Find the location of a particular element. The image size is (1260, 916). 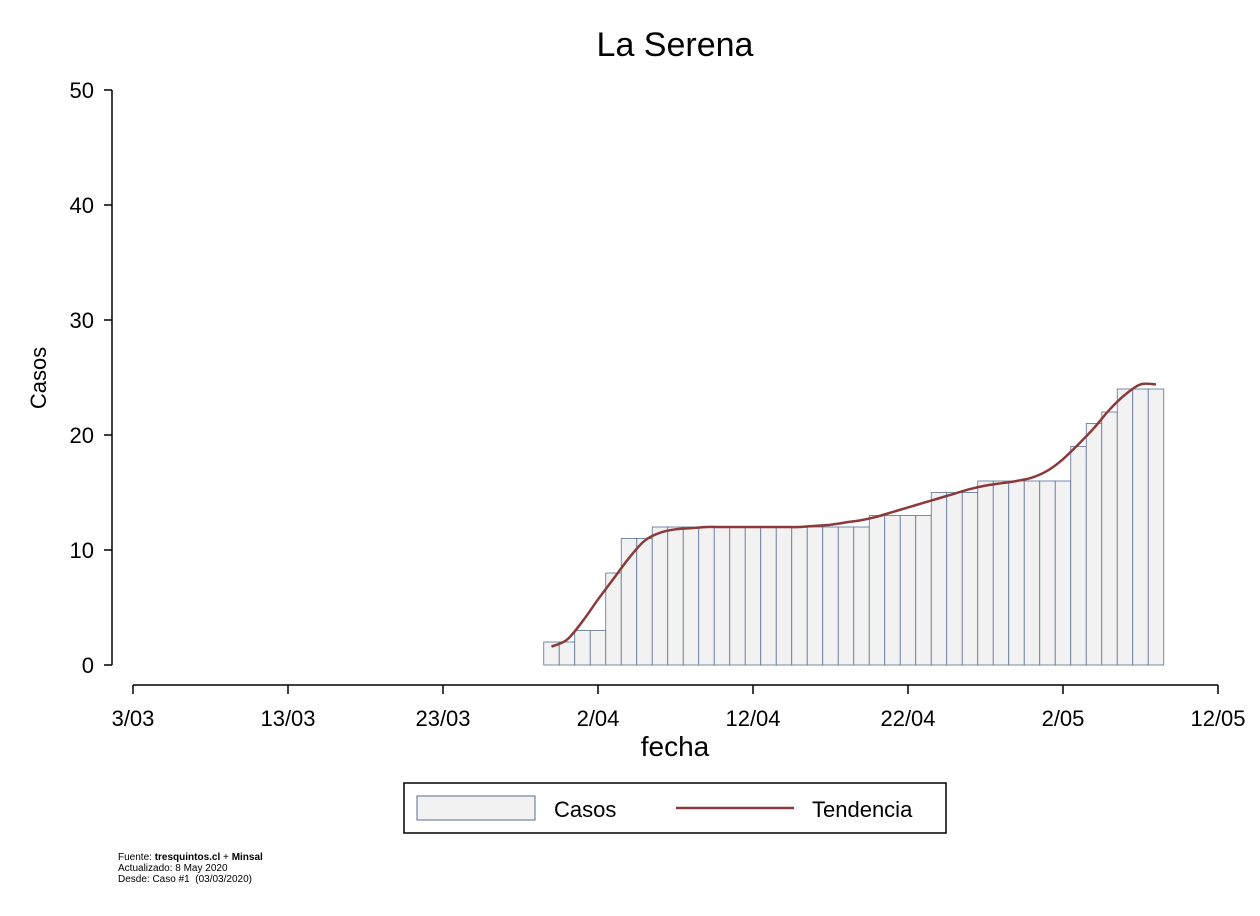

chart-title: La Serena is located at coordinates (675, 45).